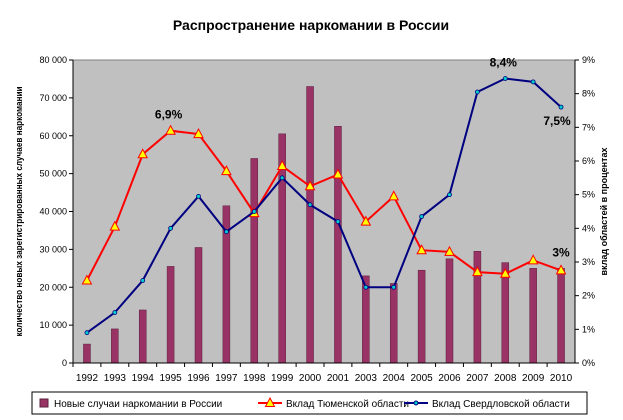  I want to click on x-tick-label-2001: 2001, so click(338, 378).